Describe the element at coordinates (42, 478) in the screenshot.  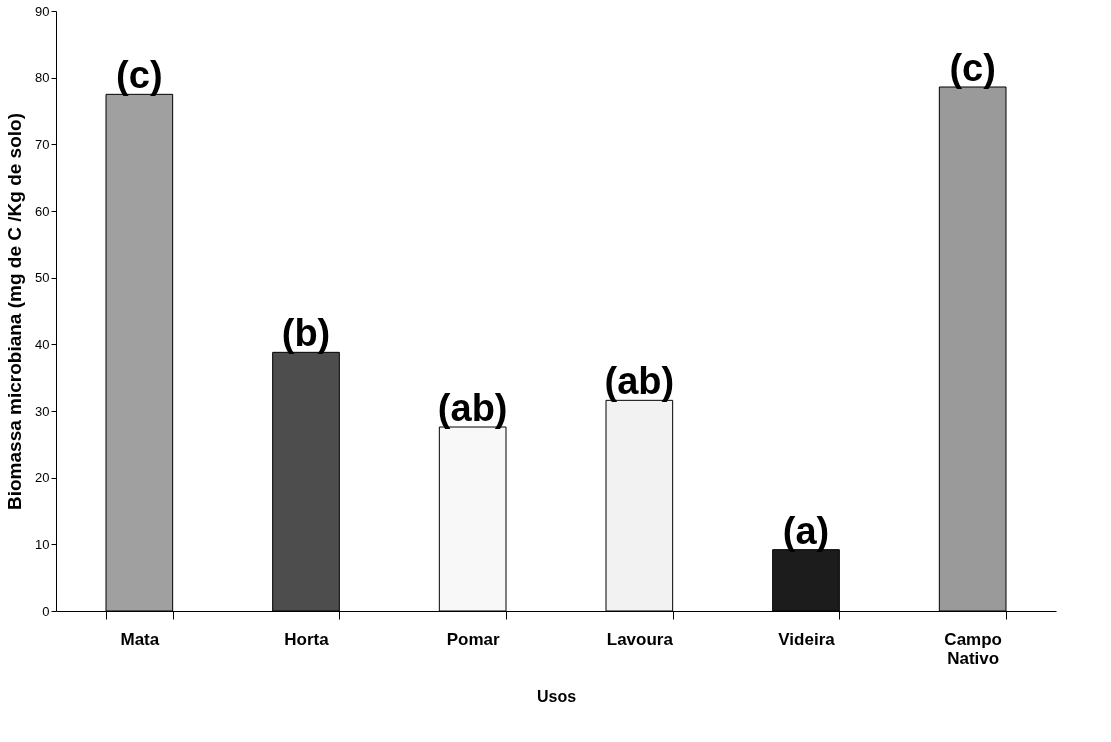
I see `y-tick-label: 20` at that location.